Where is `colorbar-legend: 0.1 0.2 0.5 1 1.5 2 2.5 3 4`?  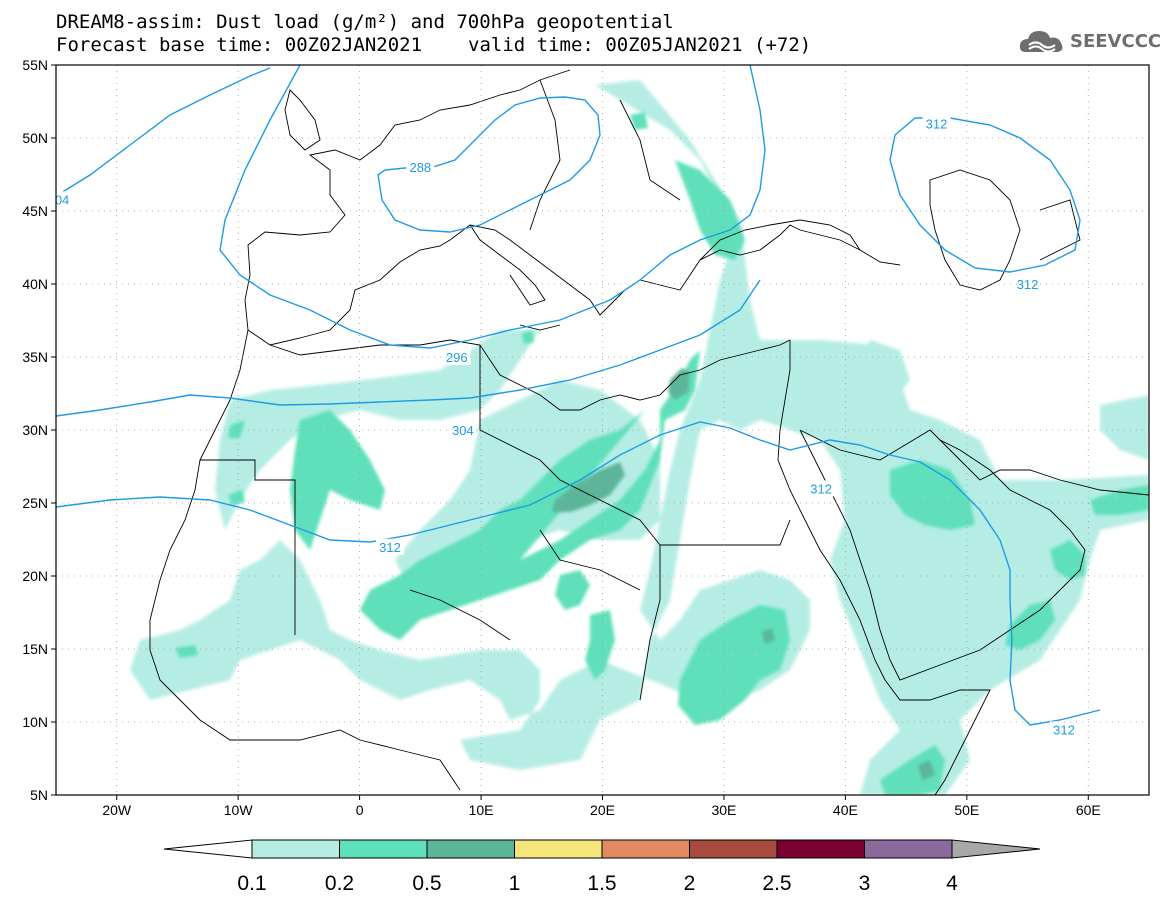 colorbar-legend: 0.1 0.2 0.5 1 1.5 2 2.5 3 4 is located at coordinates (602, 867).